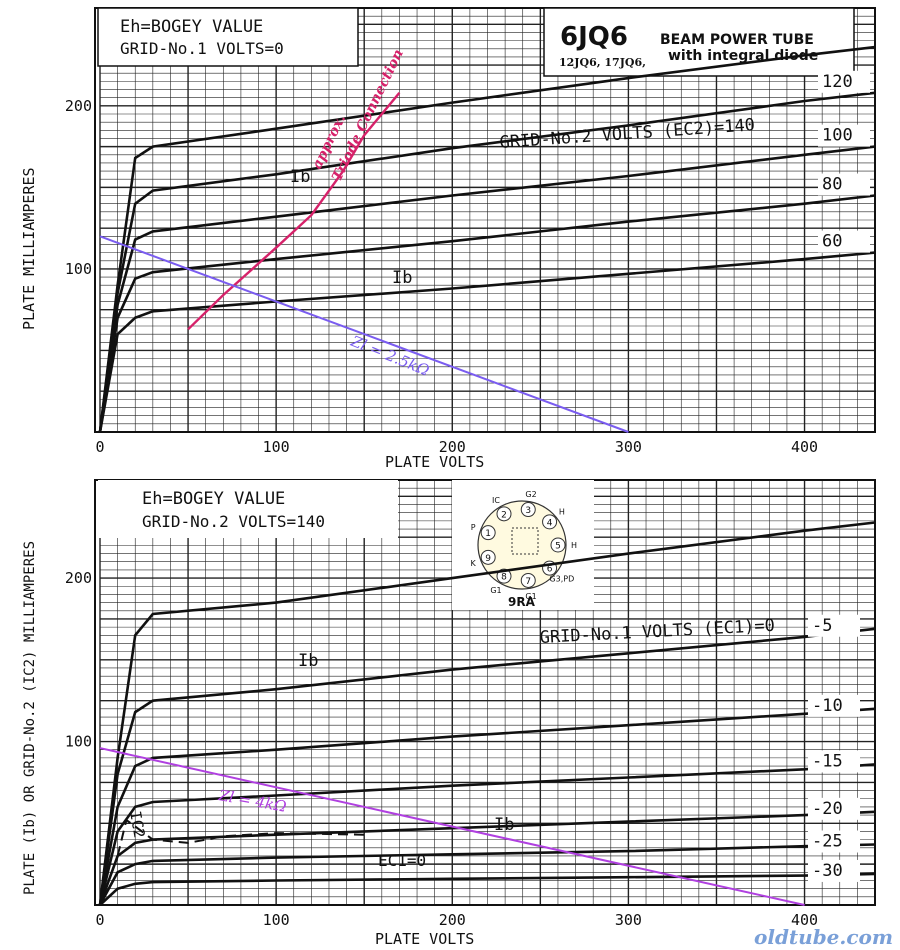 Image resolution: width=900 pixels, height=950 pixels. What do you see at coordinates (474, 563) in the screenshot?
I see `base-pin-name: K` at bounding box center [474, 563].